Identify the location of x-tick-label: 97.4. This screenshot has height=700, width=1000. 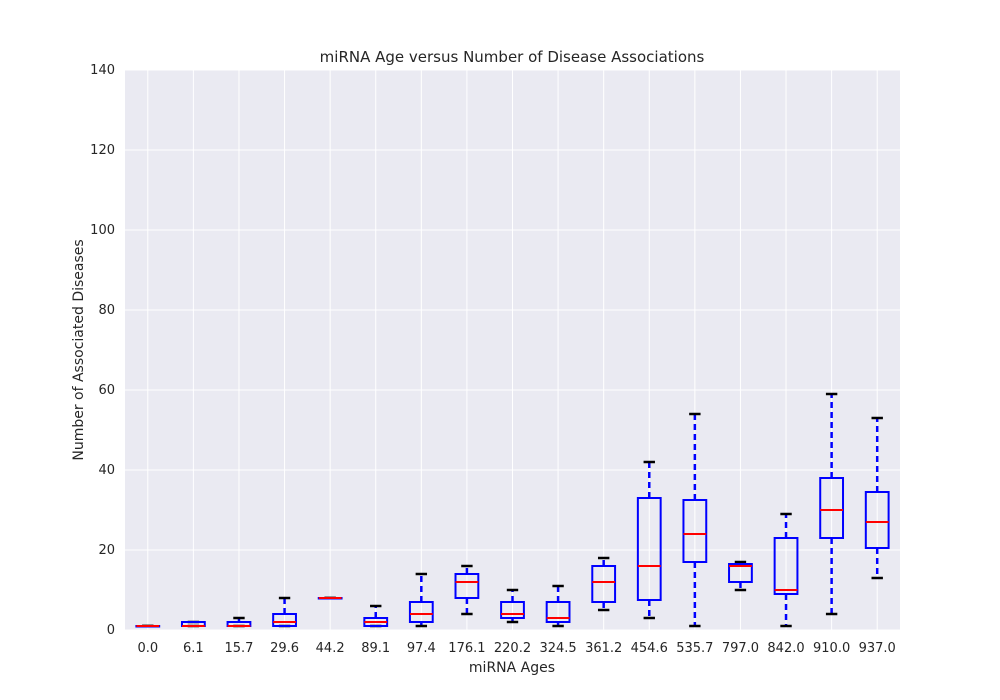
(421, 648).